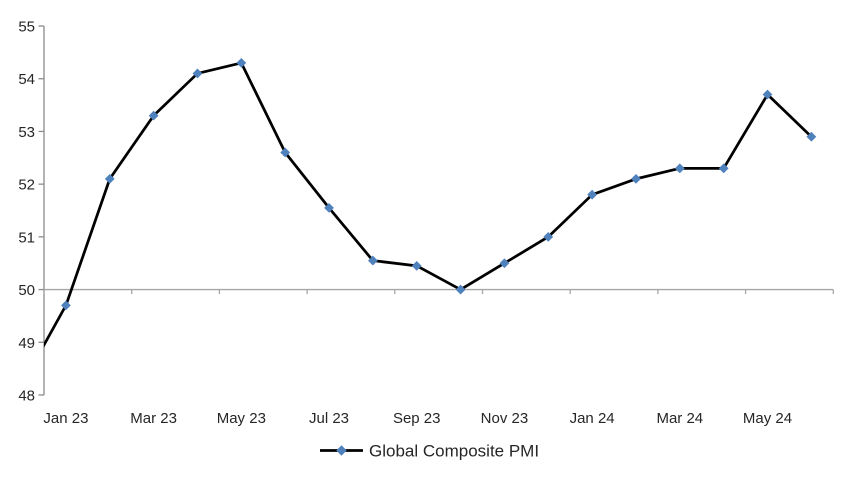 The image size is (852, 481). What do you see at coordinates (26, 27) in the screenshot?
I see `y-tick-label: 55` at bounding box center [26, 27].